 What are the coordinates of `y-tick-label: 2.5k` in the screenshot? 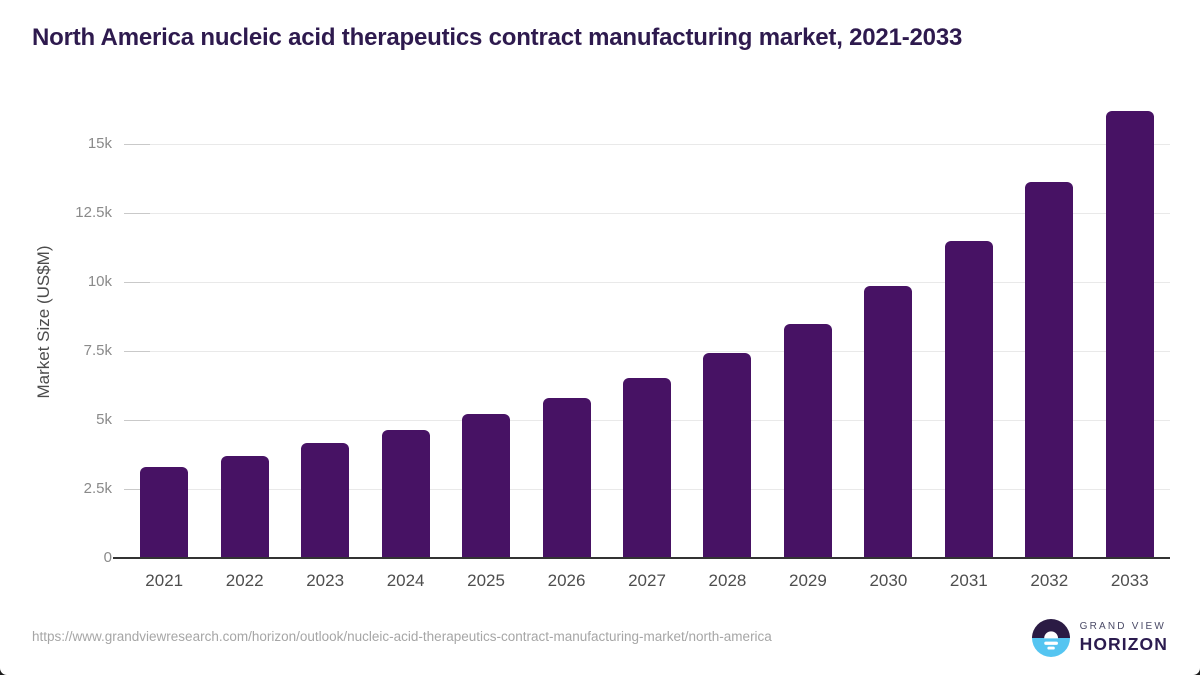 It's located at (97, 488).